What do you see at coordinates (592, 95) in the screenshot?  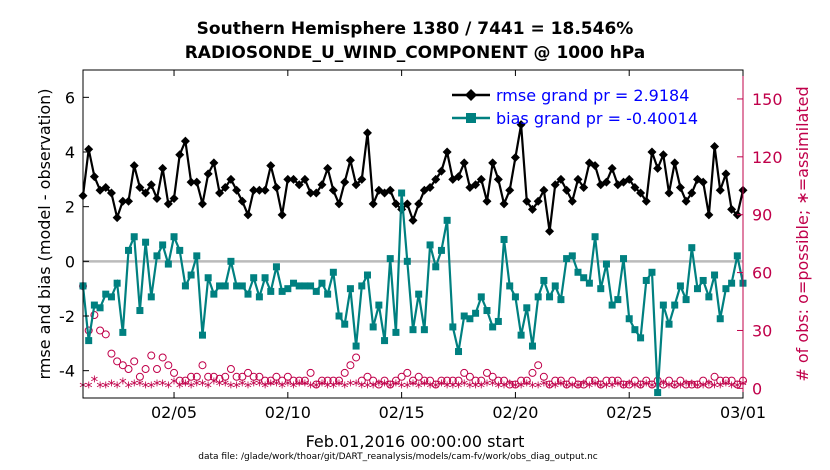 I see `legend-rmse-label: rmse grand pr = 2.9184` at bounding box center [592, 95].